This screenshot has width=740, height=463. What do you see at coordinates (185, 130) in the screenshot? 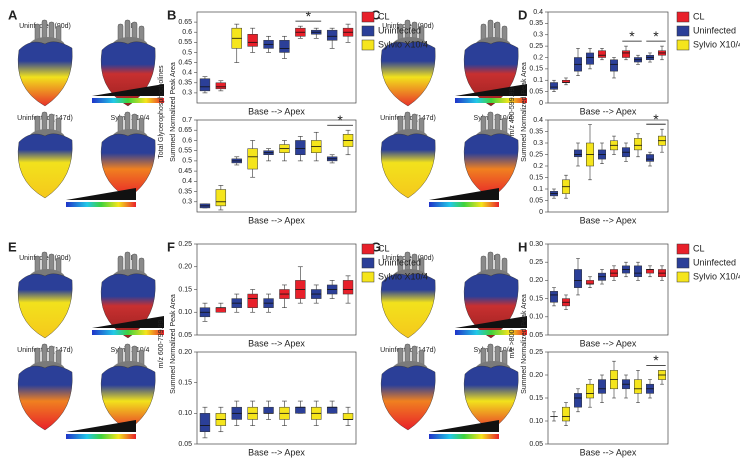
I see `y-tick-label: 0.65` at bounding box center [185, 130].